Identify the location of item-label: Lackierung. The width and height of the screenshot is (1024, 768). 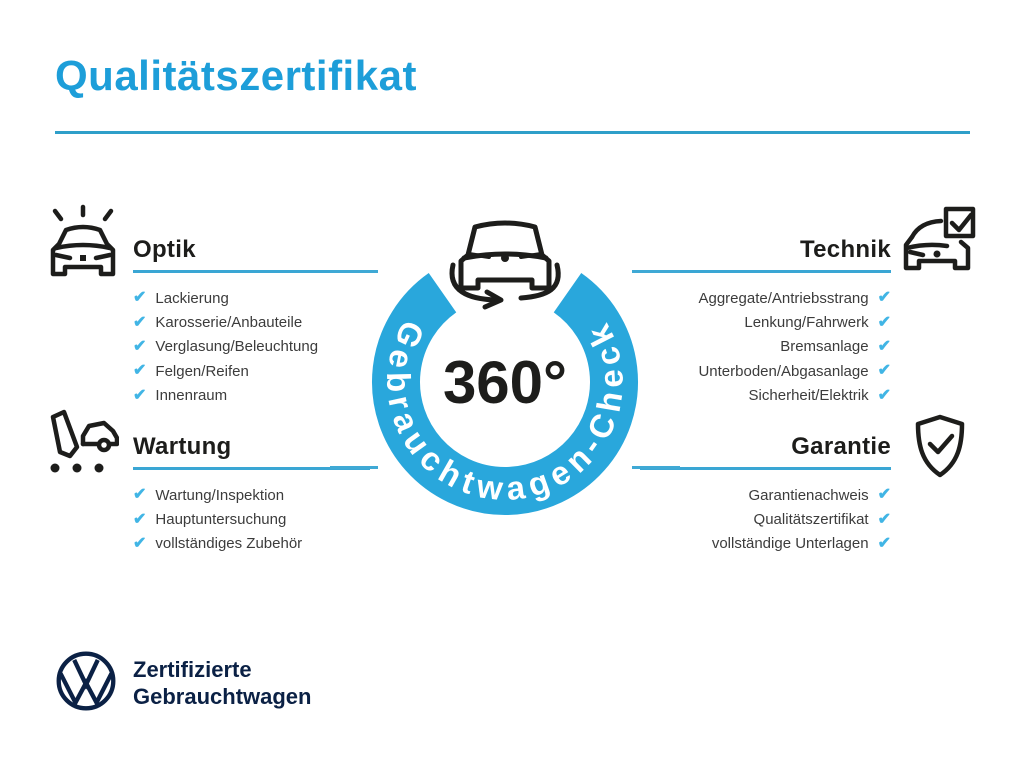
(192, 298).